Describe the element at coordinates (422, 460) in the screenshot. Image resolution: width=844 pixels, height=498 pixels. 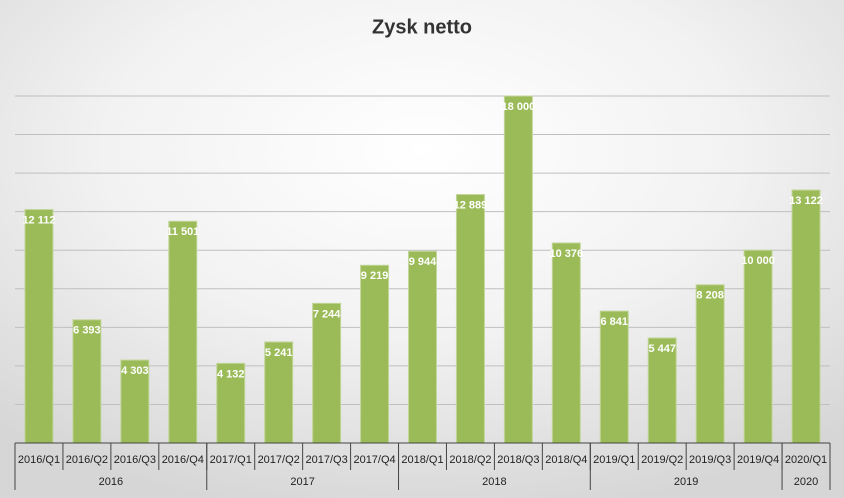
I see `x-tick-label: 2018/Q1` at that location.